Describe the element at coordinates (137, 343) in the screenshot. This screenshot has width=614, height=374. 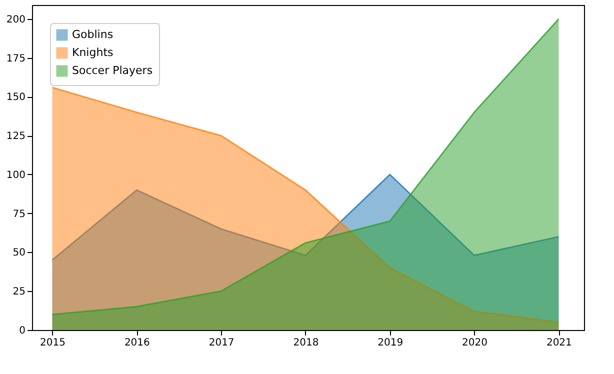
I see `x-tick-label: 2016` at that location.